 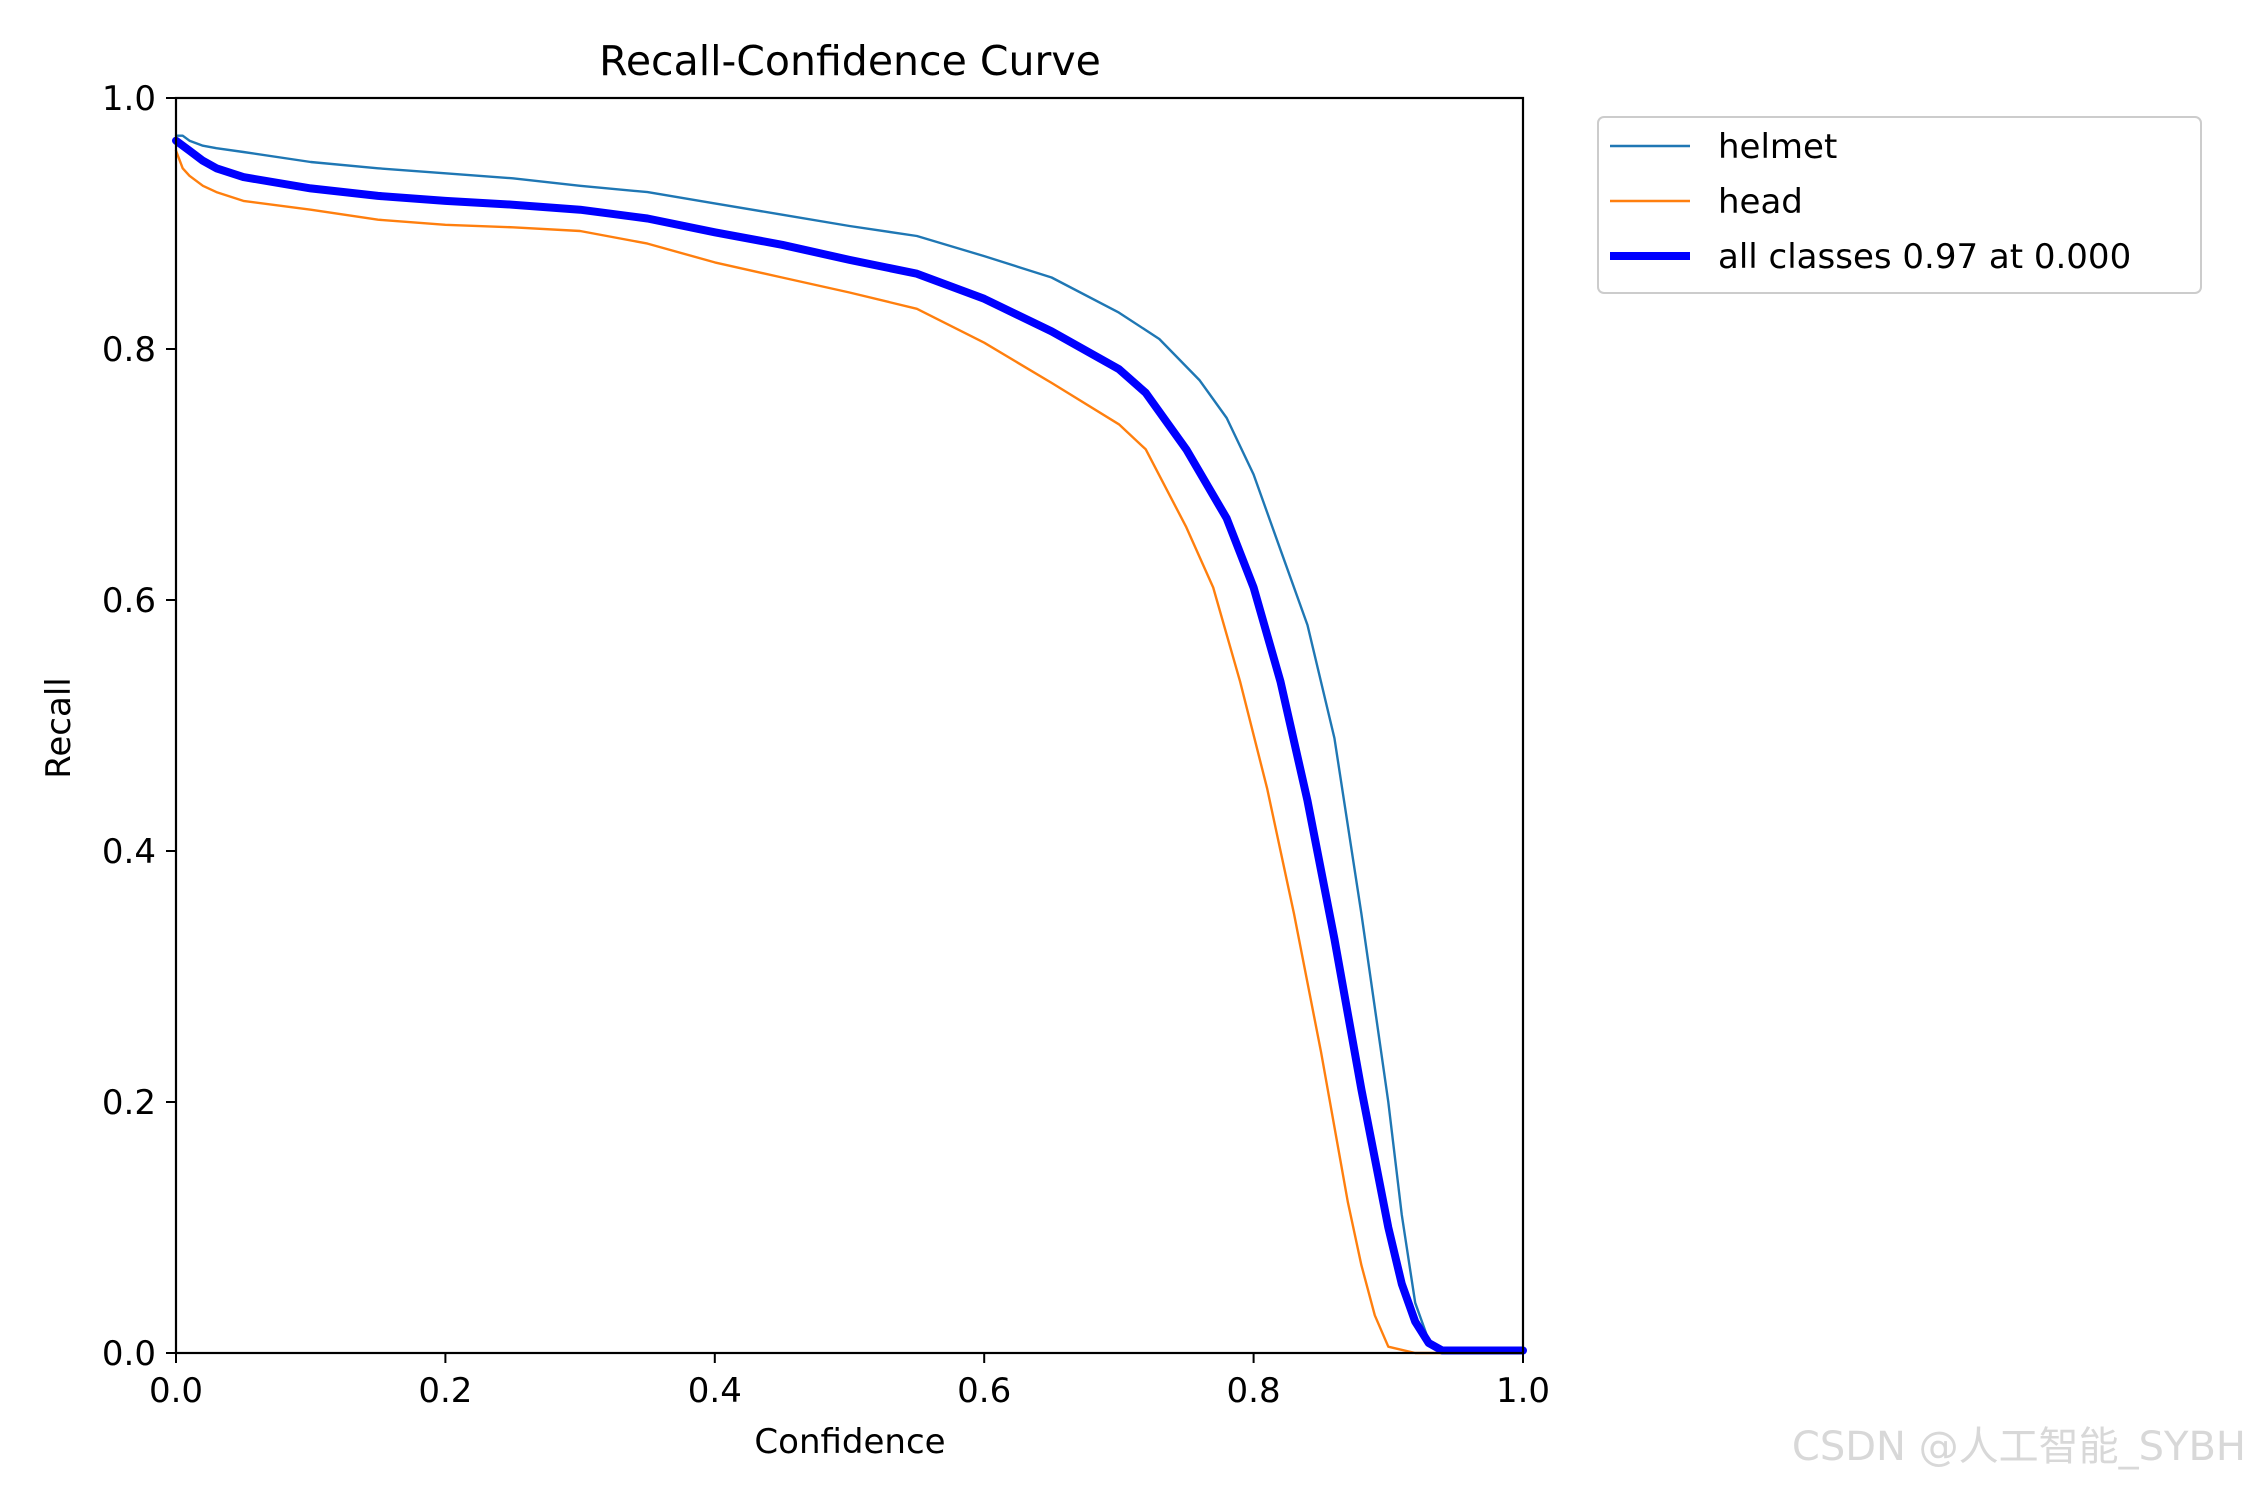 I want to click on legend-box, so click(x=1899, y=205).